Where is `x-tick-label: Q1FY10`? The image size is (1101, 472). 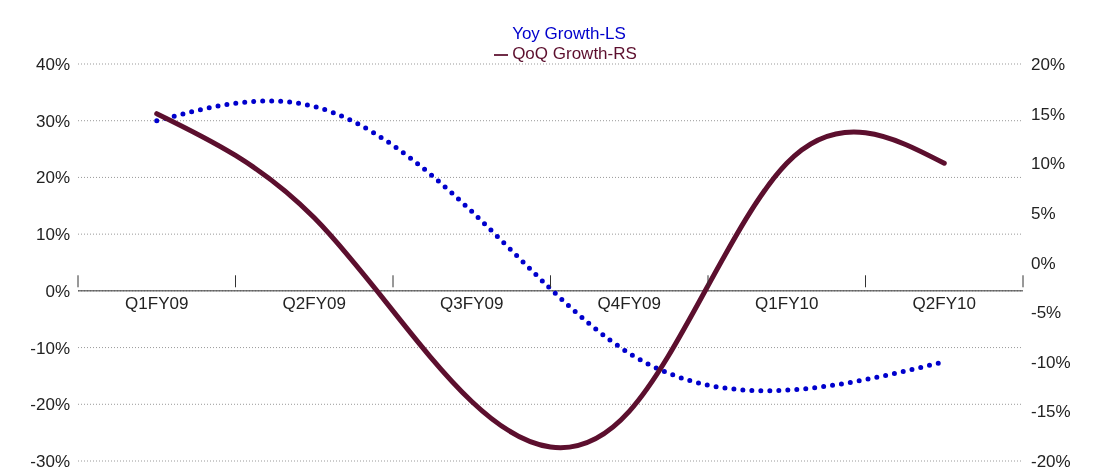
x-tick-label: Q1FY10 is located at coordinates (787, 304).